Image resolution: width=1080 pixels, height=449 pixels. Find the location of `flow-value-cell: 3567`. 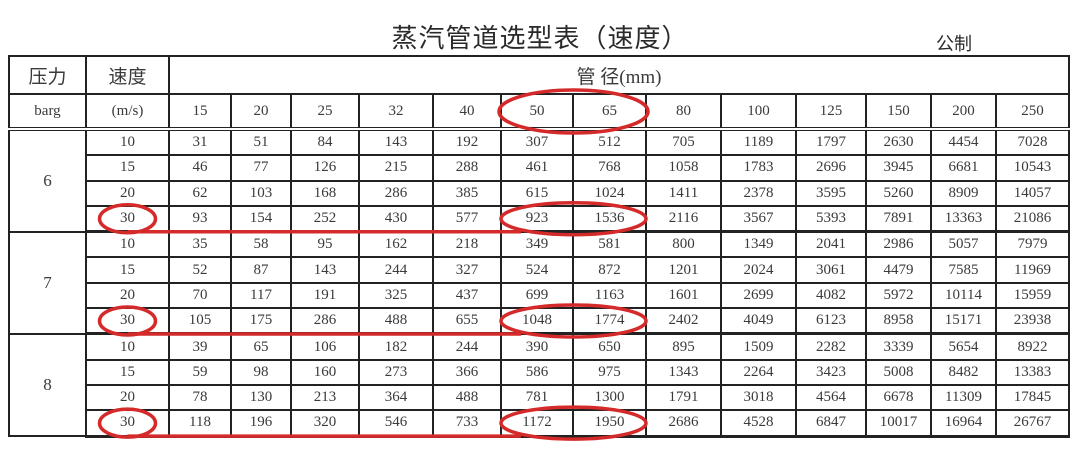

flow-value-cell: 3567 is located at coordinates (758, 219).